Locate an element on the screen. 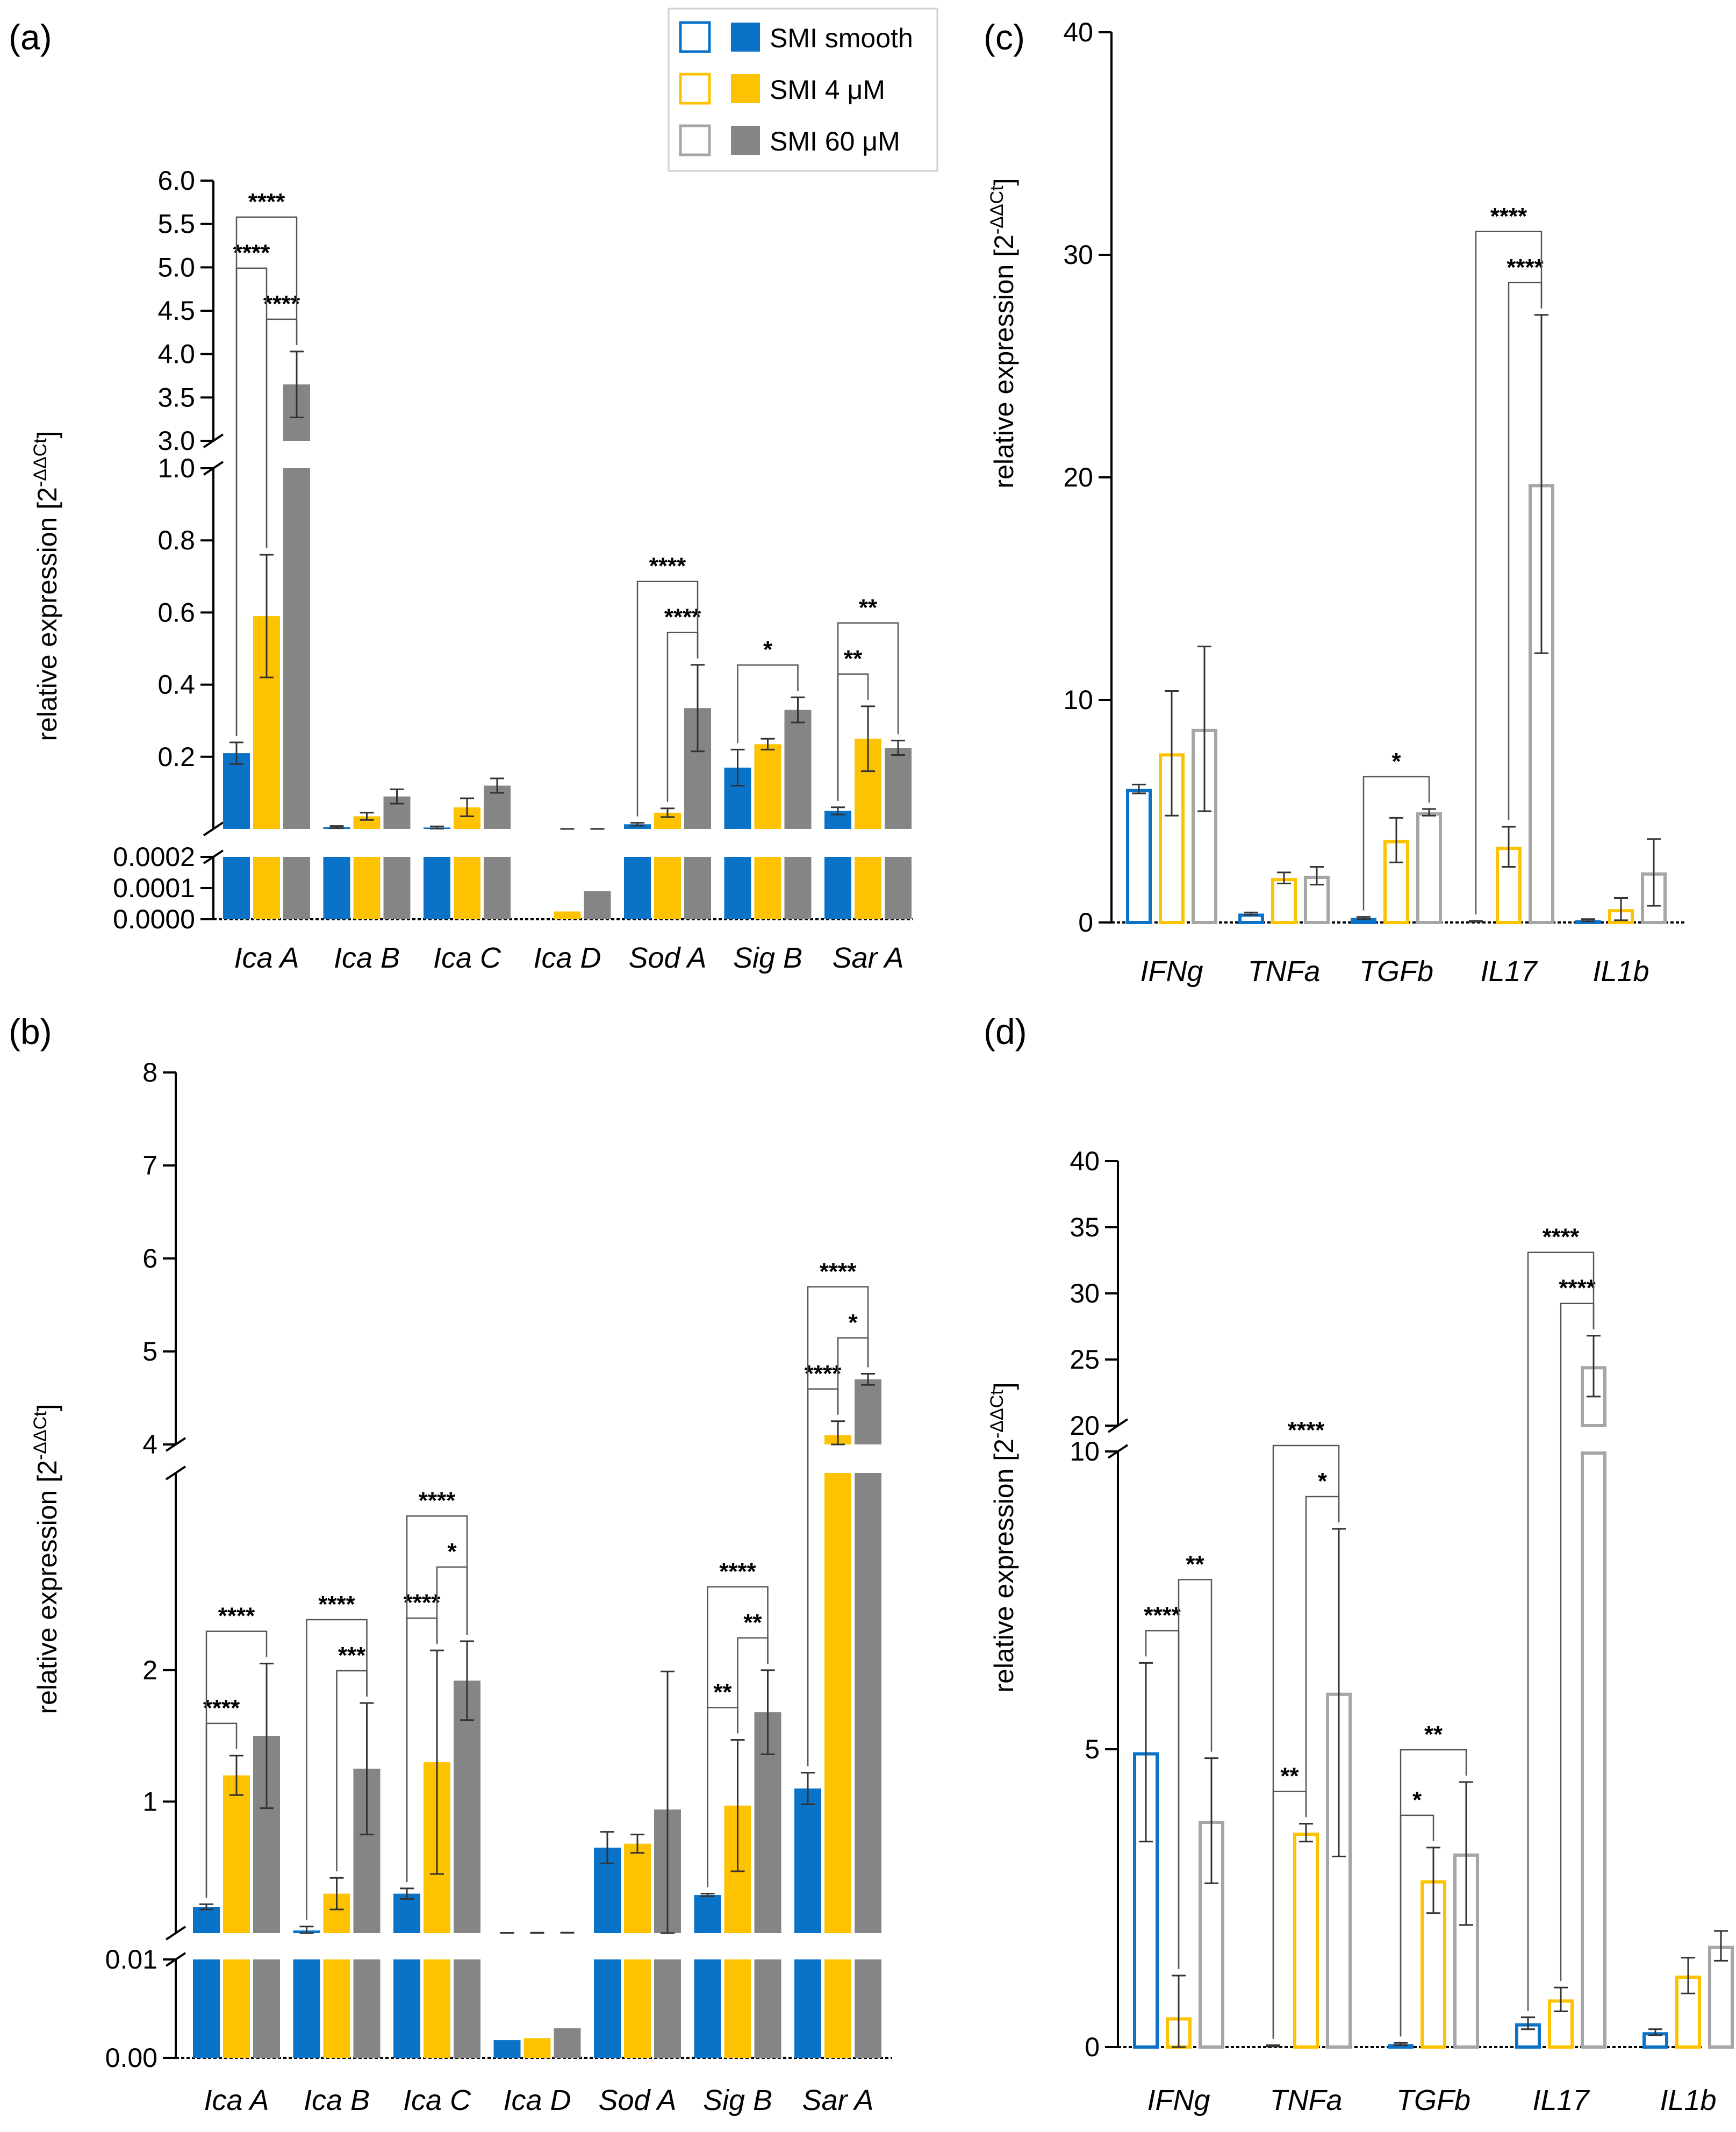  legend-swatch-filled is located at coordinates (745, 38).